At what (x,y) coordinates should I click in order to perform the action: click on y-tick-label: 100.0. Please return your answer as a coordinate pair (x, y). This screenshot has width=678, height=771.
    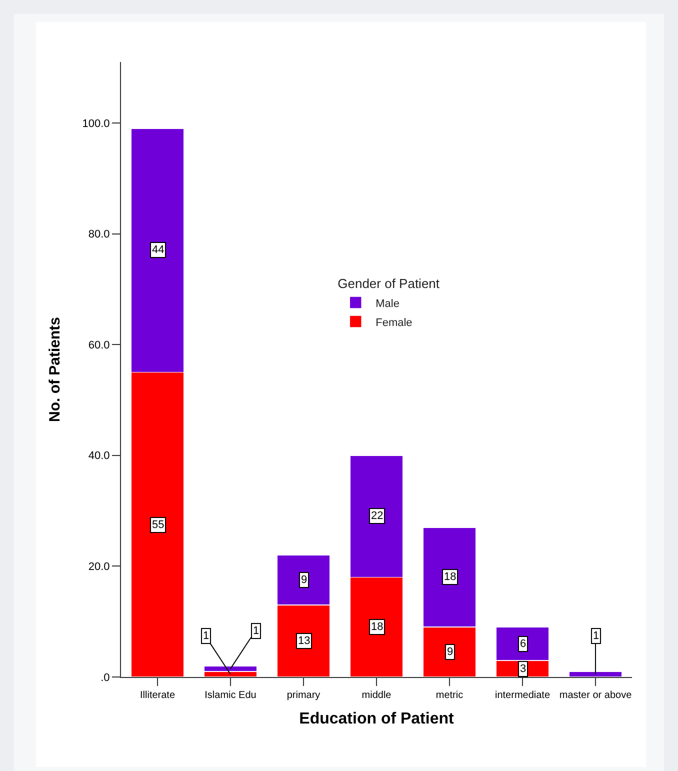
    Looking at the image, I should click on (96, 124).